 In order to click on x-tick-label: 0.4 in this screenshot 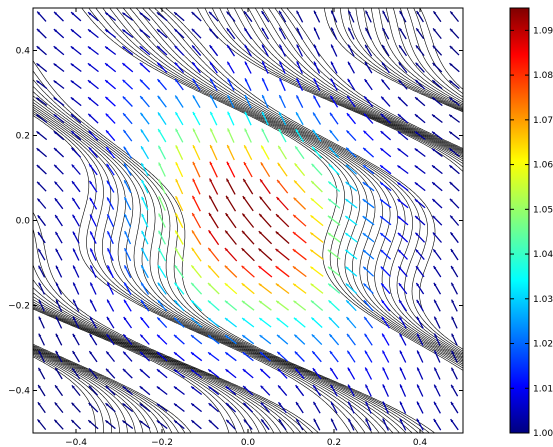, I will do `click(420, 442)`.